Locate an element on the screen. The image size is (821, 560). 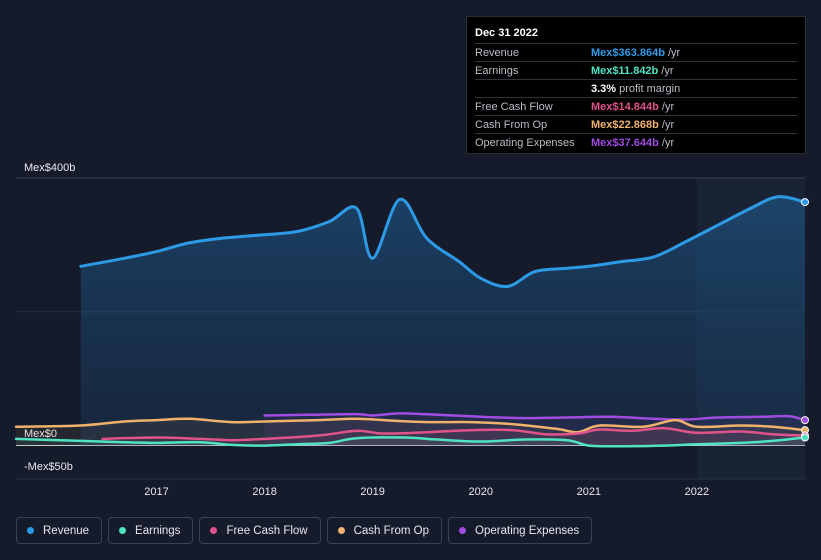
tooltip-value: Mex$11.842b is located at coordinates (625, 71).